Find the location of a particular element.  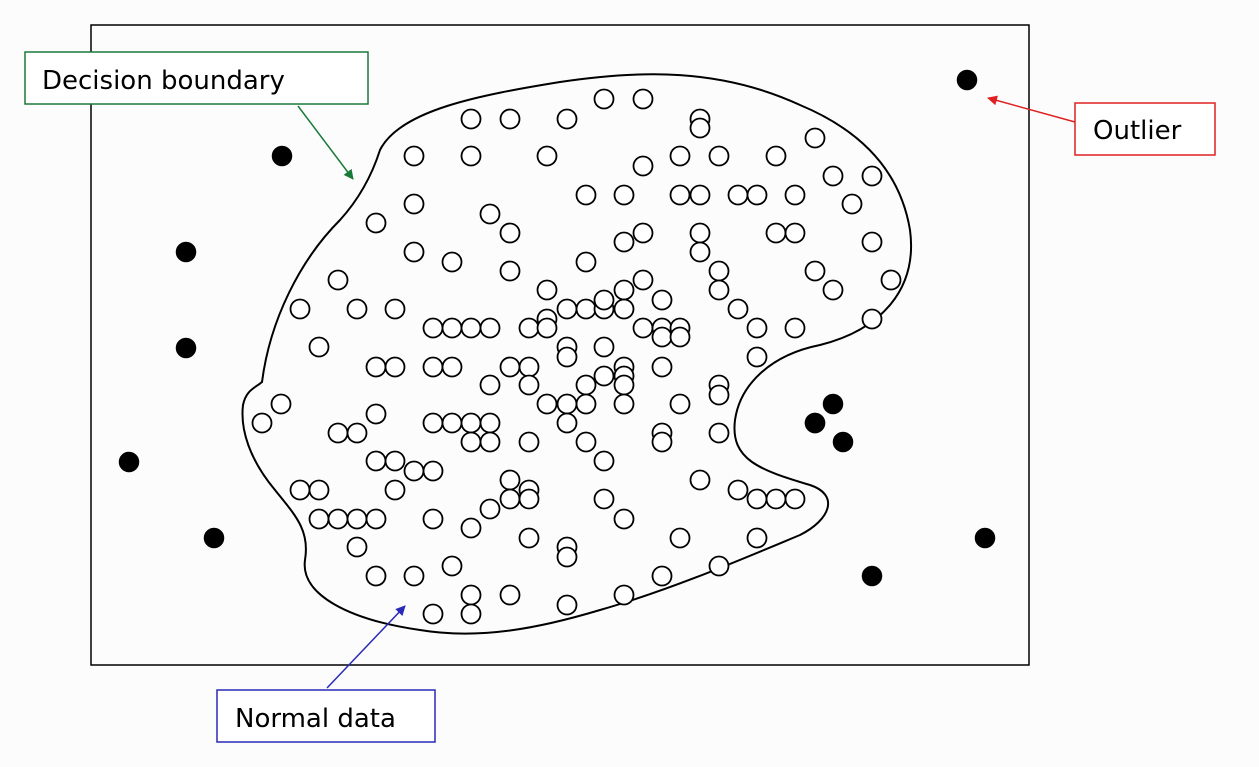

decision-boundary-label: Decision boundary is located at coordinates (163, 81).